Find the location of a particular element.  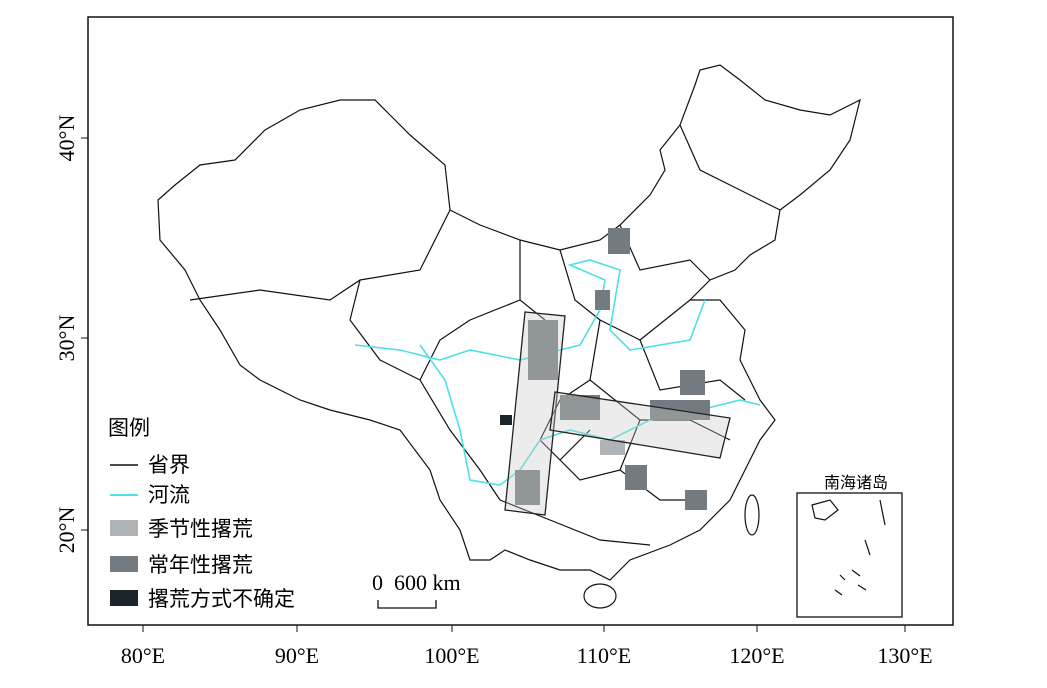

taiwan is located at coordinates (752, 515).